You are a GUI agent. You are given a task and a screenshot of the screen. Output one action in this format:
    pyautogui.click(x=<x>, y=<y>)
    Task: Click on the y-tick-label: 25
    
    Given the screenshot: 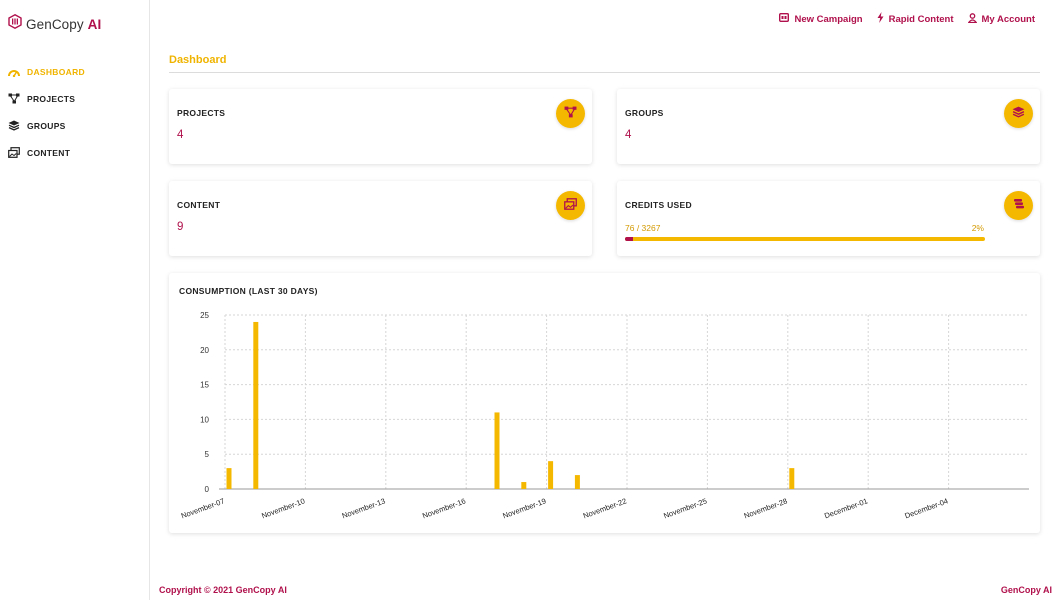 What is the action you would take?
    pyautogui.click(x=204, y=315)
    